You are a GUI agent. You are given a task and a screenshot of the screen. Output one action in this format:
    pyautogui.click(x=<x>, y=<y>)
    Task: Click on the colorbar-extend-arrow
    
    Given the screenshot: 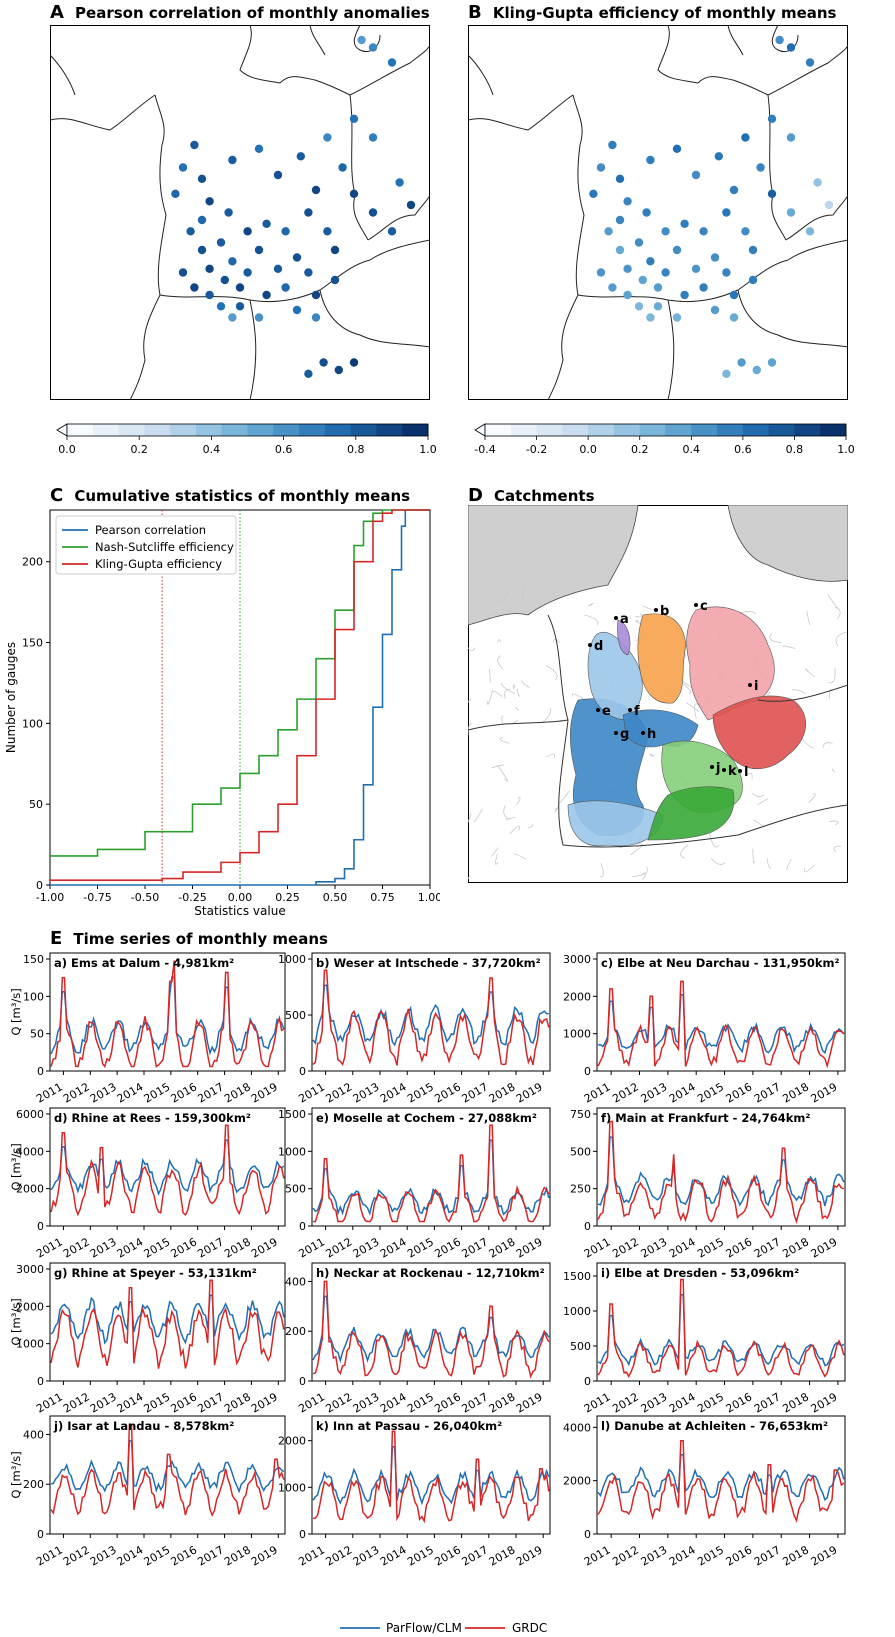 What is the action you would take?
    pyautogui.click(x=480, y=430)
    